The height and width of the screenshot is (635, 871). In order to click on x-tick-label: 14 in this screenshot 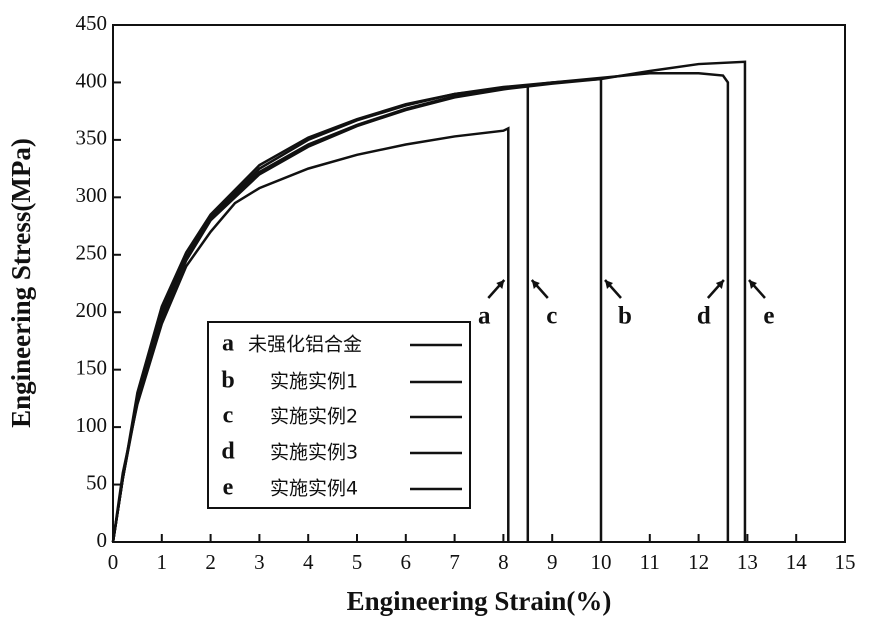, I will do `click(797, 562)`.